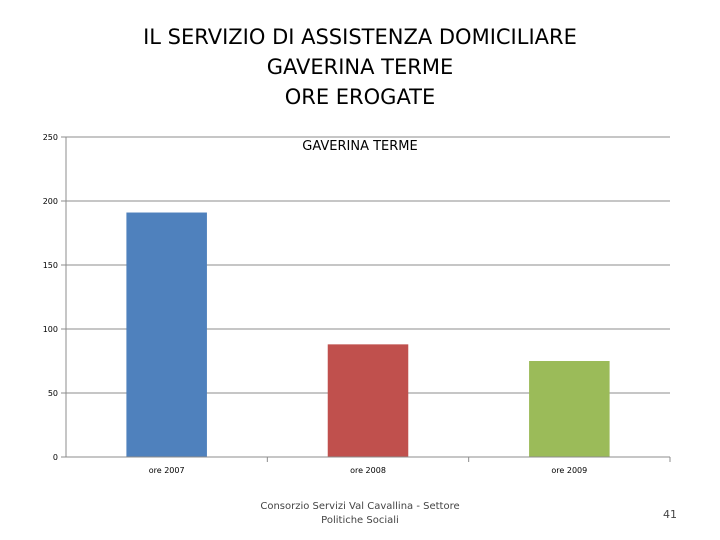  Describe the element at coordinates (368, 470) in the screenshot. I see `x-tick-label-1: ore 2008` at that location.